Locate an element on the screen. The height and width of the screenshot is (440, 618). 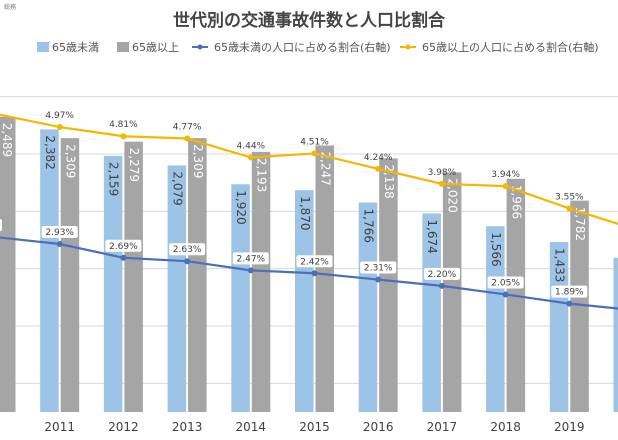
point-over65-rate-2018 is located at coordinates (505, 186).